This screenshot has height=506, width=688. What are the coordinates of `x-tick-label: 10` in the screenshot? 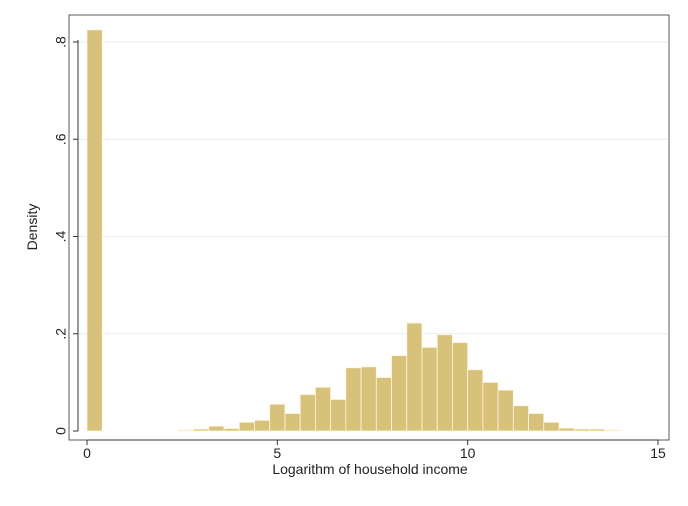 It's located at (468, 453).